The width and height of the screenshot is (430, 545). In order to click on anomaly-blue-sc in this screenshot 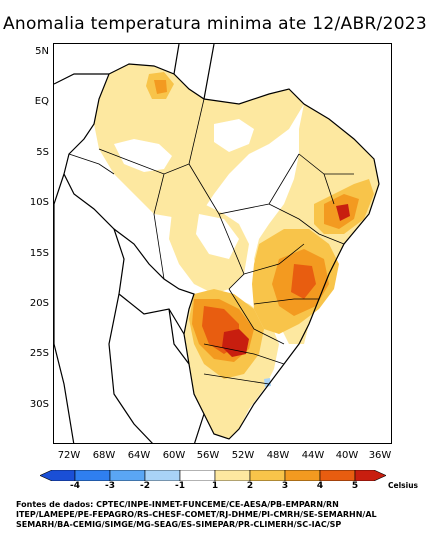, I will do `click(267, 382)`.